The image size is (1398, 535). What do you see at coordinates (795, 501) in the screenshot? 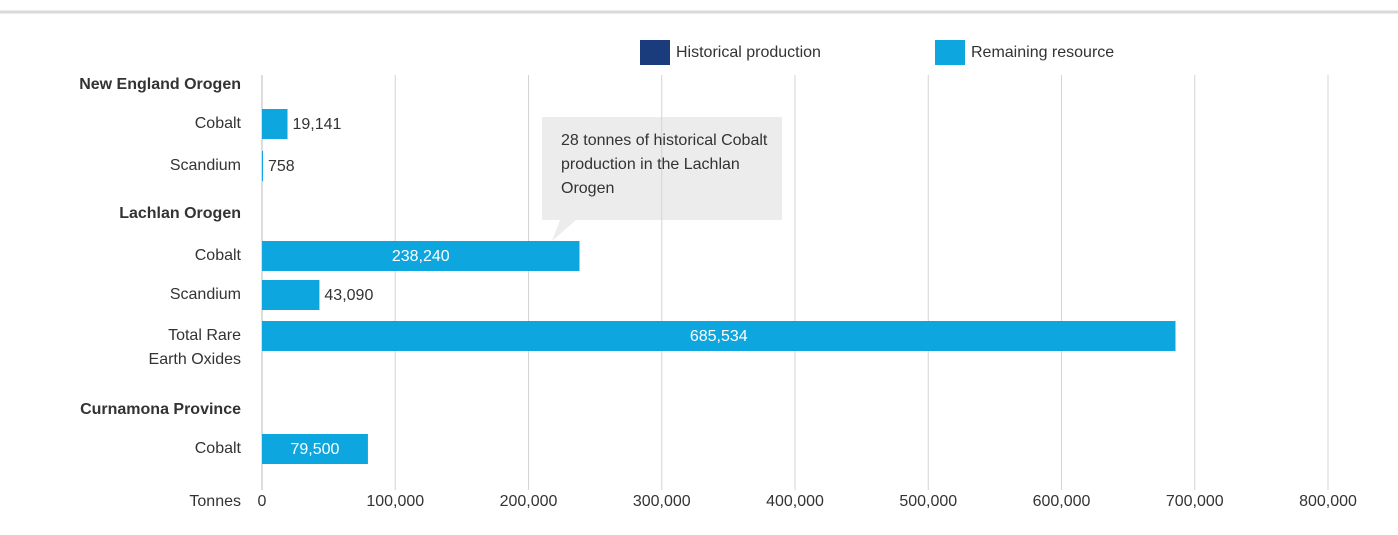
I see `x-tick-label: 400,000` at bounding box center [795, 501].